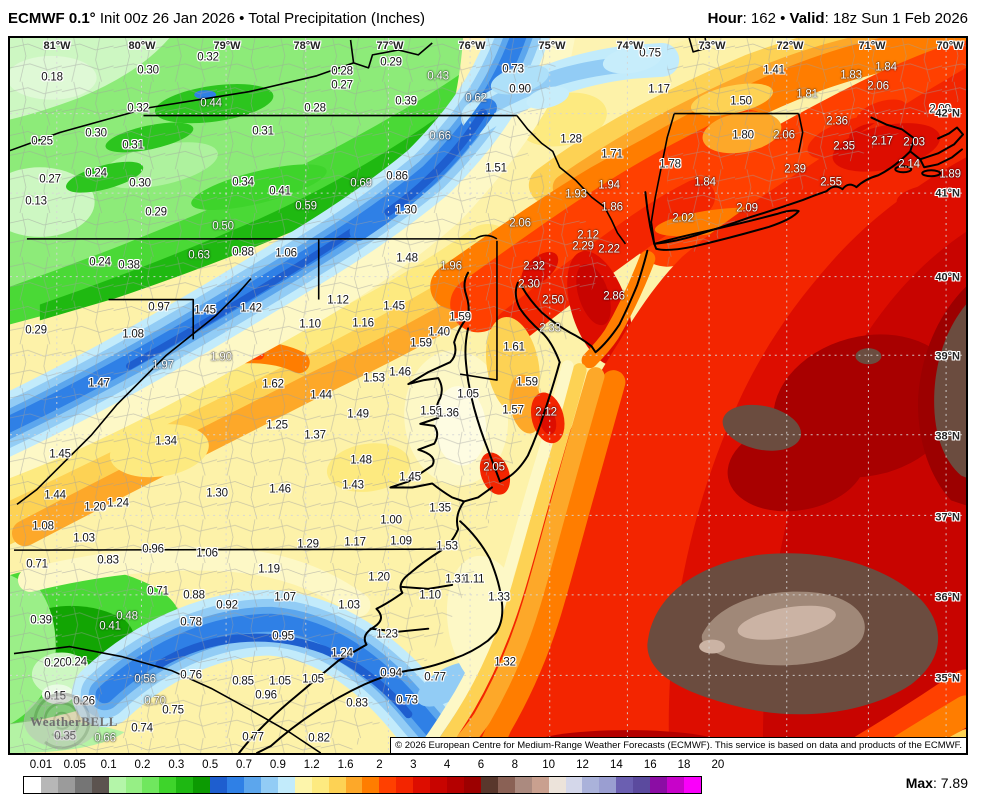 The height and width of the screenshot is (808, 984). I want to click on precip-value-label: 0.63, so click(199, 255).